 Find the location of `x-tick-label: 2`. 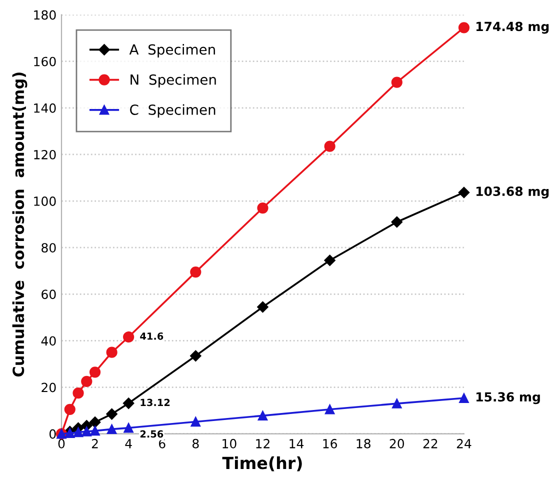

x-tick-label: 2 is located at coordinates (95, 443).